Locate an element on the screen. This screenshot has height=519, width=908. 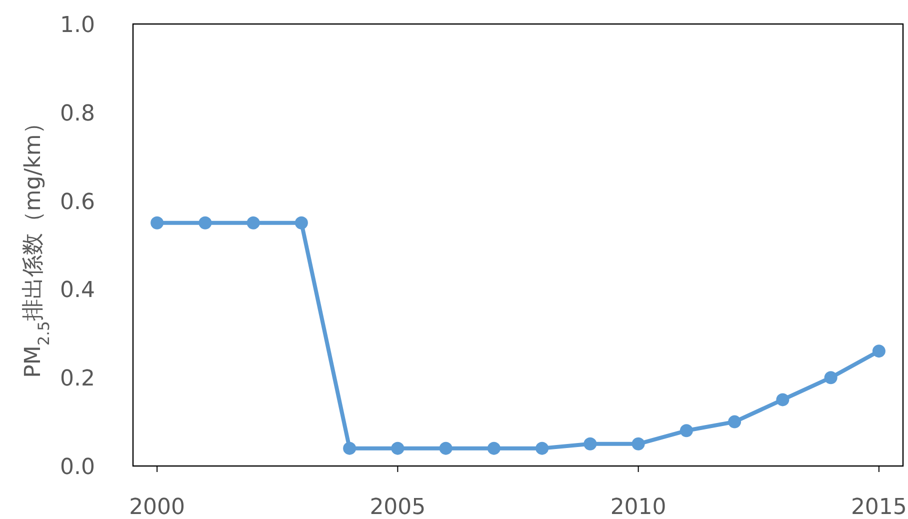
y-tick-label: 0.2 is located at coordinates (77, 379).